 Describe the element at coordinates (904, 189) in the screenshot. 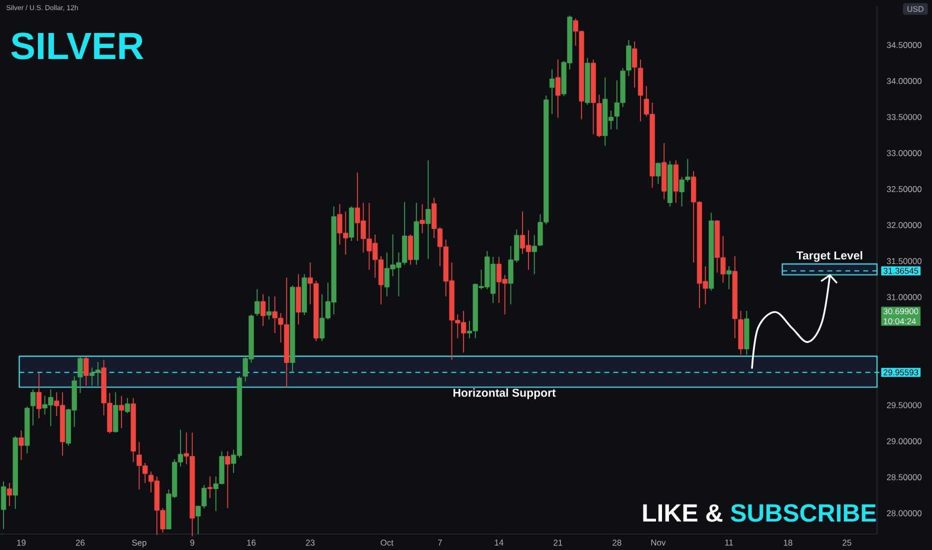

I see `y-tick-label: 32.50000` at that location.